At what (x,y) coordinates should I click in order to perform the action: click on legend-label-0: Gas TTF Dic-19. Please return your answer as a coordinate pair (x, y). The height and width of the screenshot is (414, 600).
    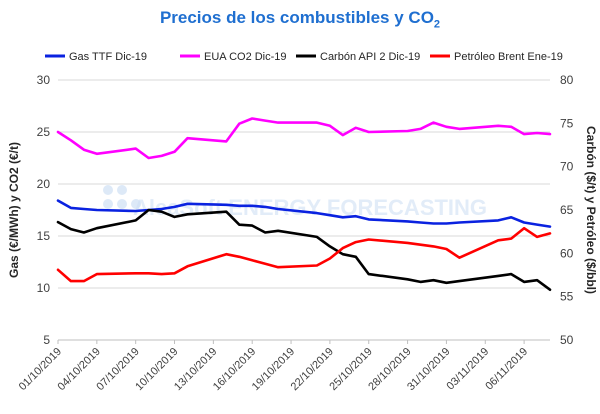
    Looking at the image, I should click on (108, 57).